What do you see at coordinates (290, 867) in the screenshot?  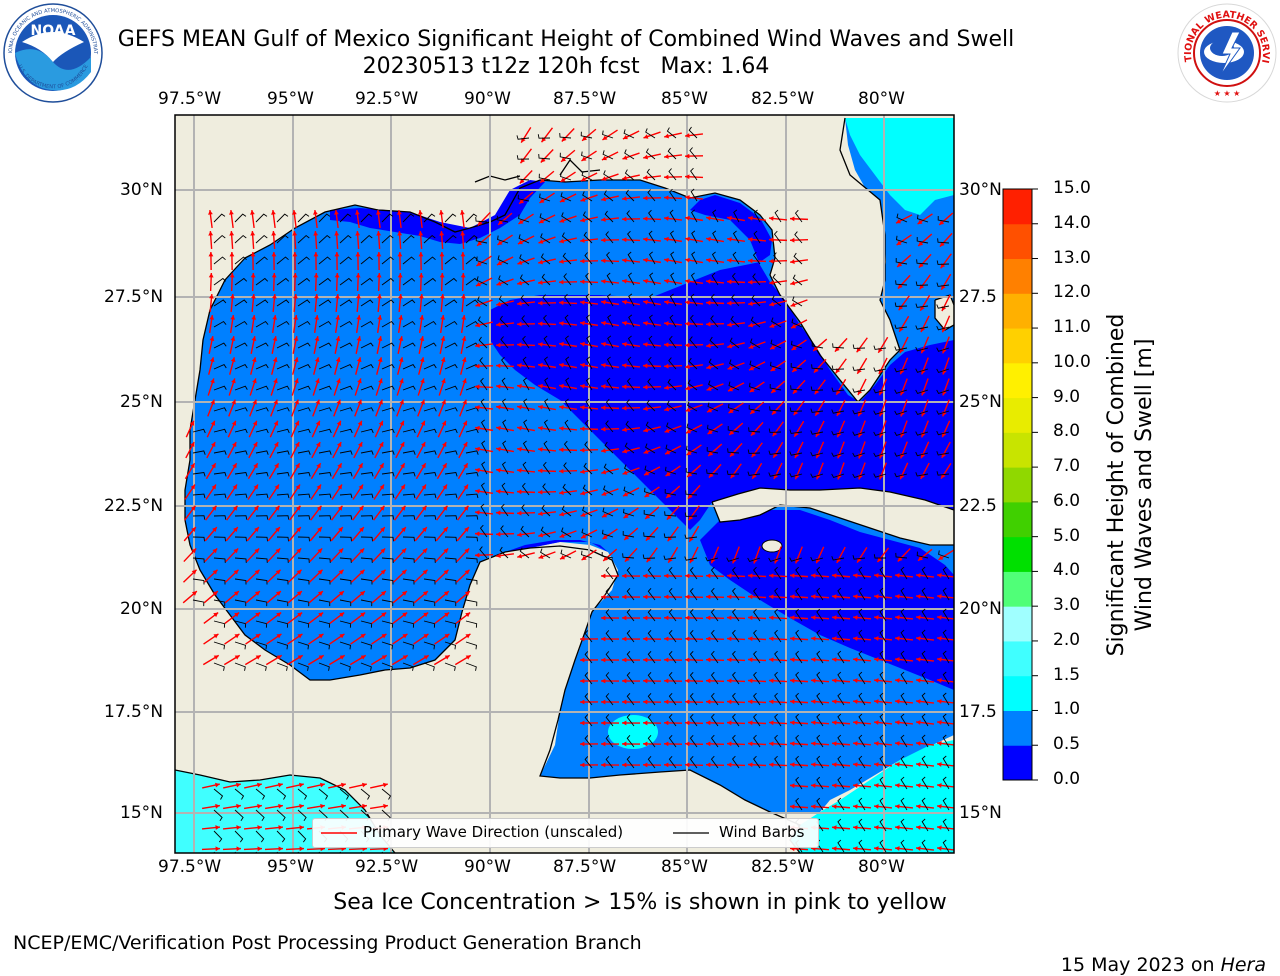 I see `lon-label-bottom-95: 95°W` at bounding box center [290, 867].